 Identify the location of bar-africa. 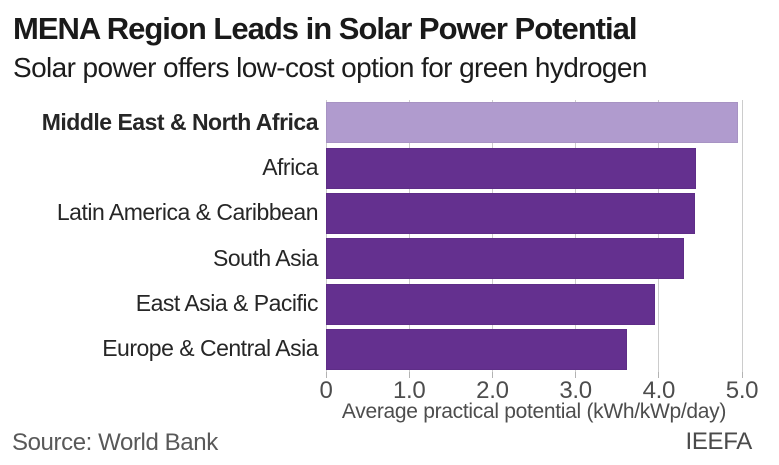
(511, 168).